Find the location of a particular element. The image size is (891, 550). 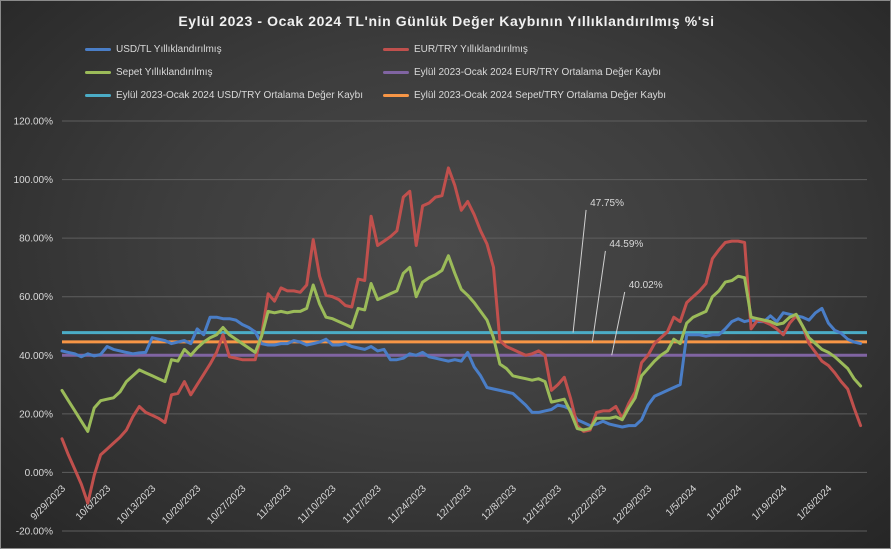

x-tick-label: 11/17/2023 is located at coordinates (362, 504).